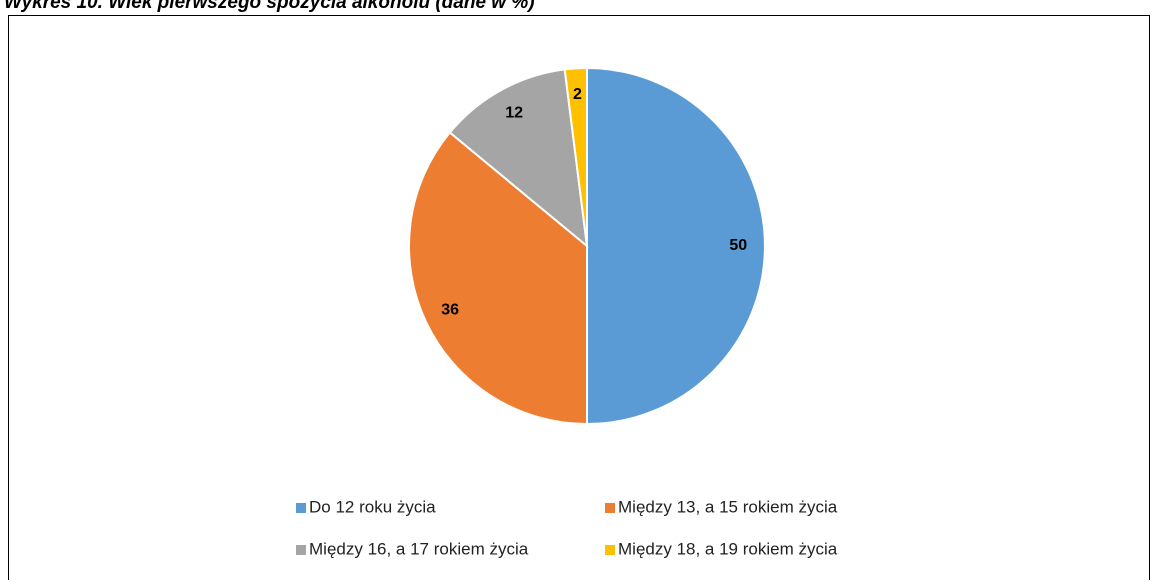  Describe the element at coordinates (577, 94) in the screenshot. I see `data-label: 2` at that location.